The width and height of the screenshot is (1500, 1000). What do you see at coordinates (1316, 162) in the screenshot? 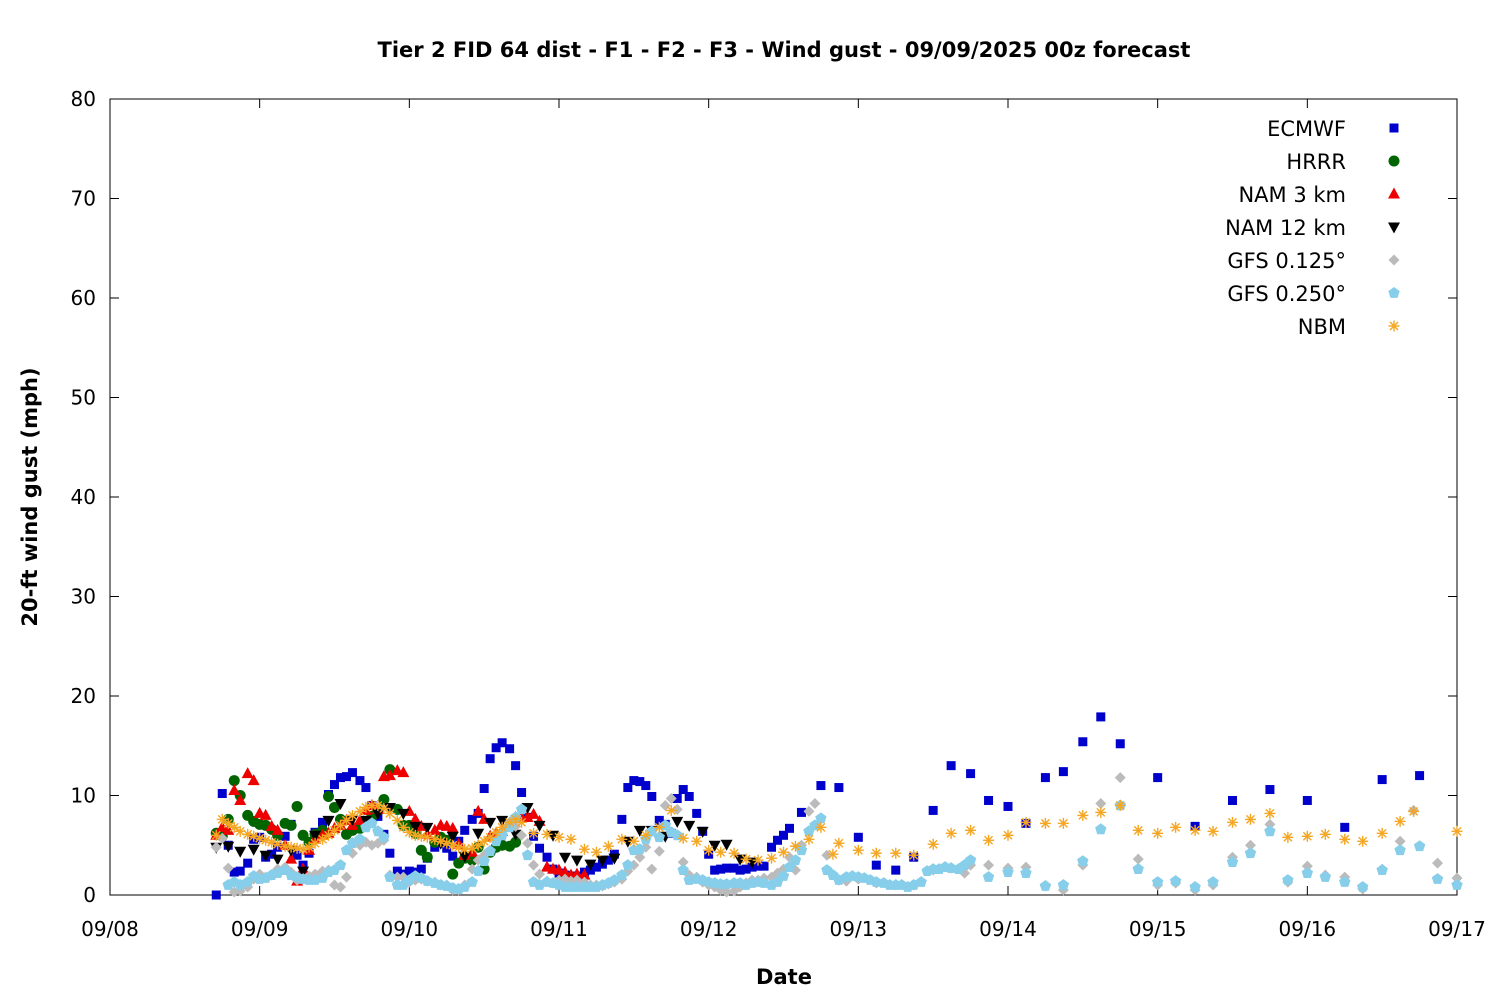
I see `legend-label: HRRR` at bounding box center [1316, 162].